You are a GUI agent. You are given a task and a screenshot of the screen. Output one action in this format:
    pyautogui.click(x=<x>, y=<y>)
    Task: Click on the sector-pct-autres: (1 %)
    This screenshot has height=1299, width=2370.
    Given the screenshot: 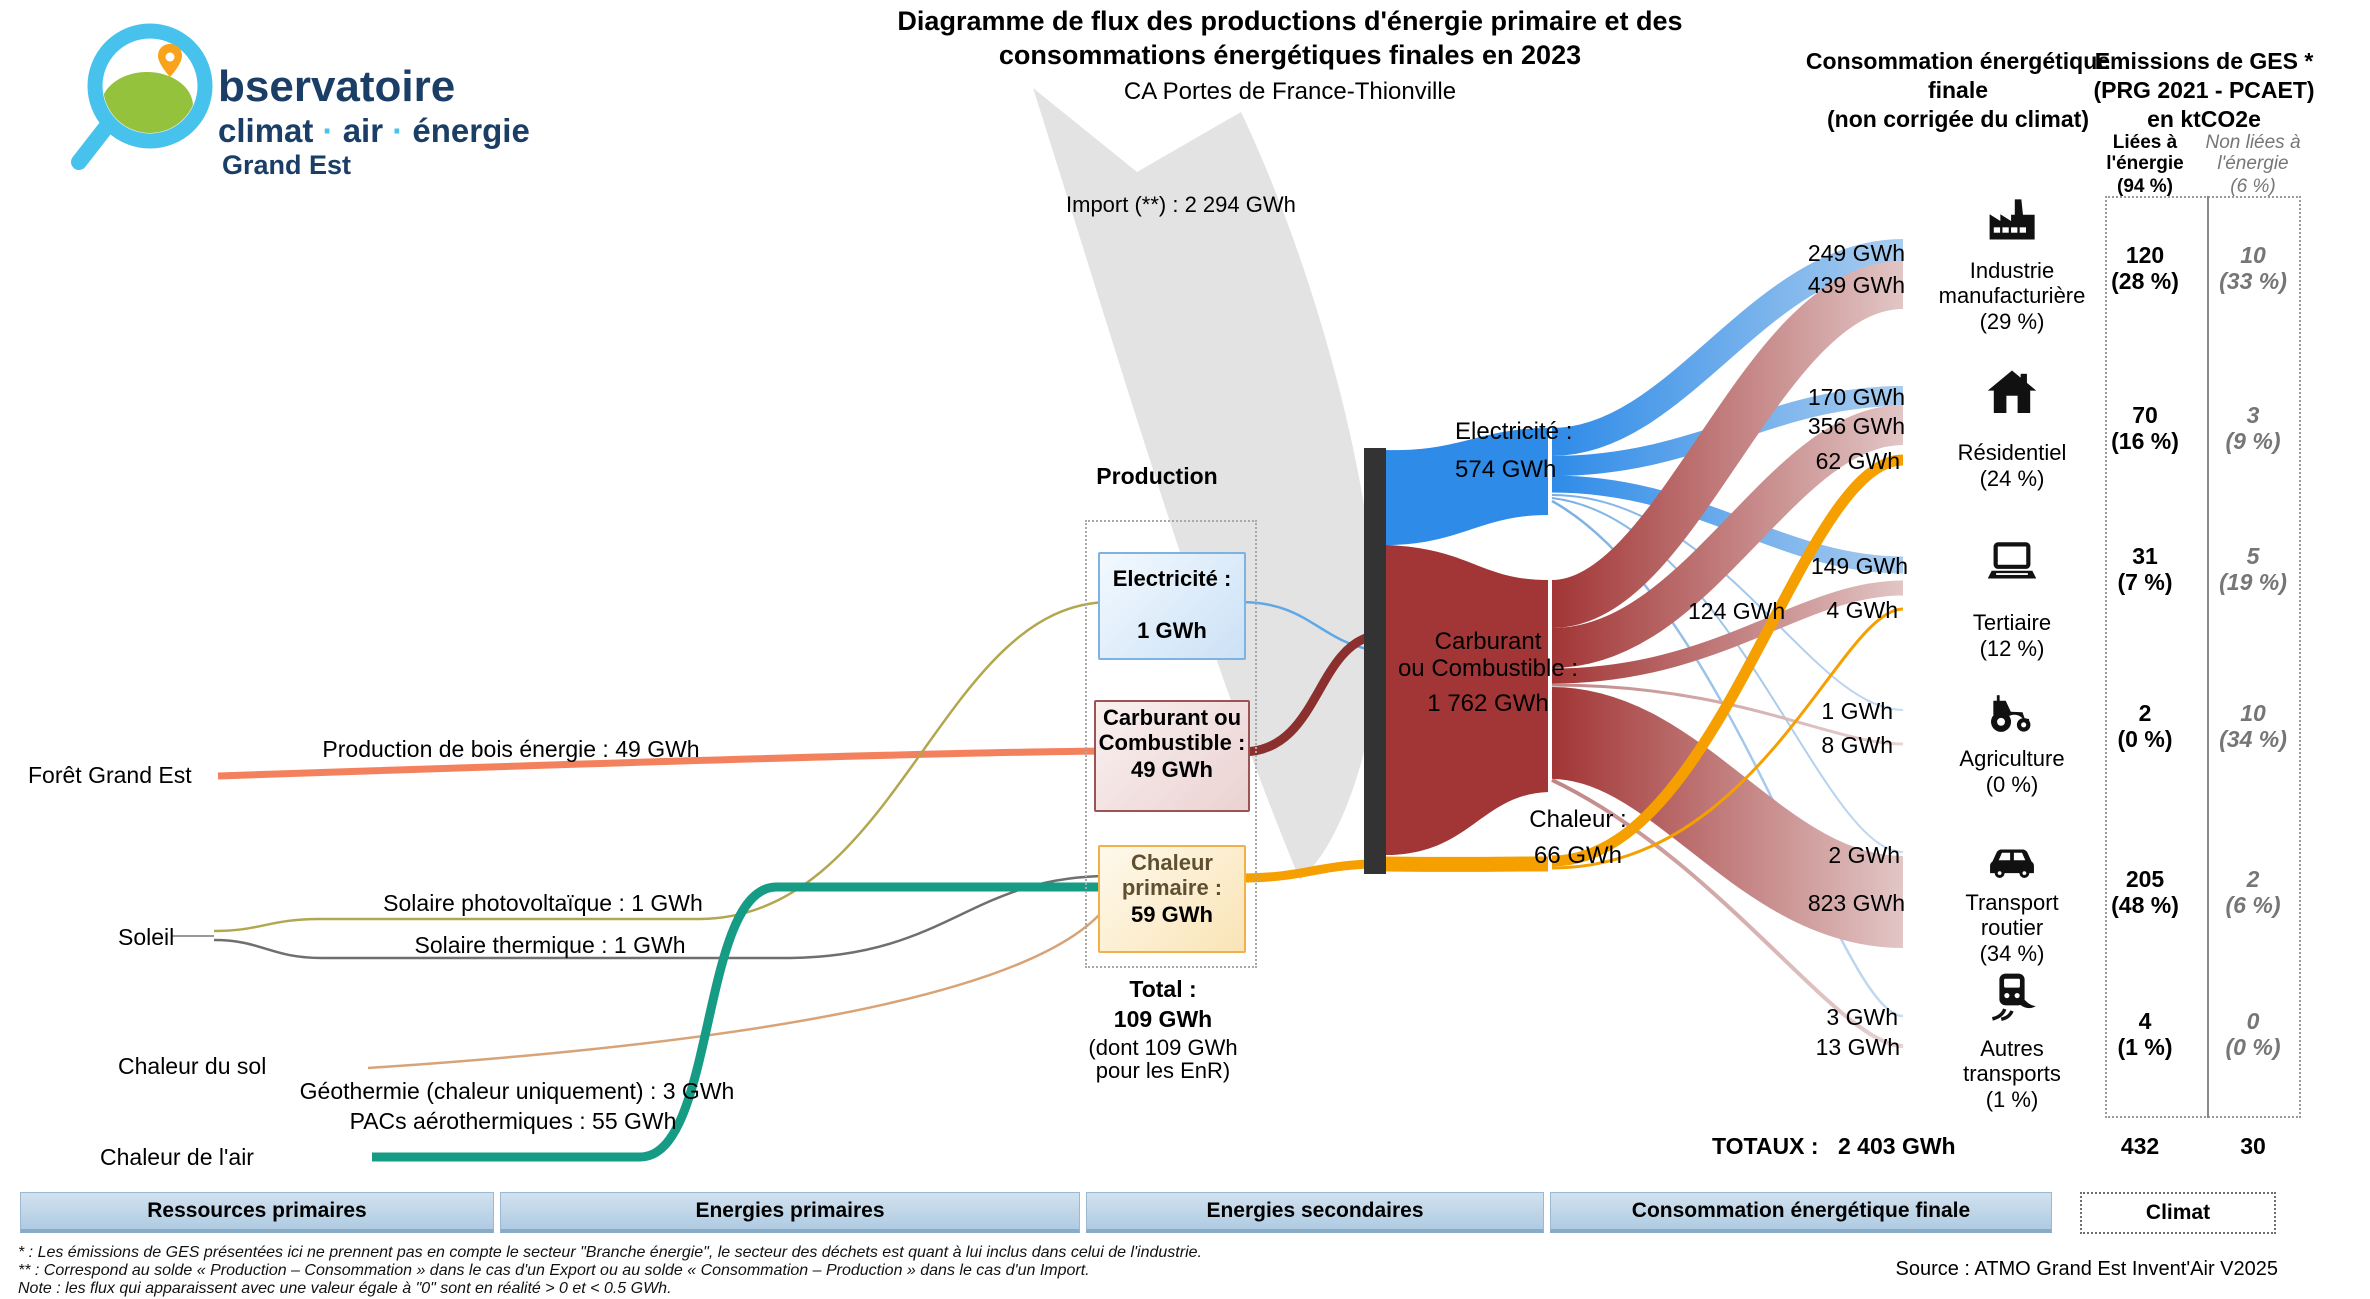 What is the action you would take?
    pyautogui.click(x=2012, y=1099)
    